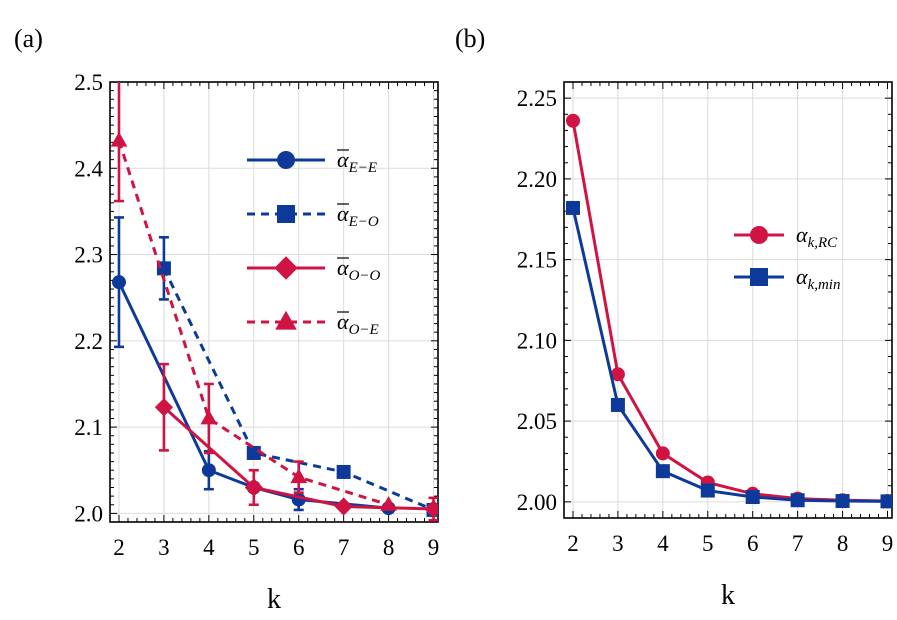 This screenshot has height=620, width=897. What do you see at coordinates (313, 215) in the screenshot?
I see `legend-entry-1: αE−O` at bounding box center [313, 215].